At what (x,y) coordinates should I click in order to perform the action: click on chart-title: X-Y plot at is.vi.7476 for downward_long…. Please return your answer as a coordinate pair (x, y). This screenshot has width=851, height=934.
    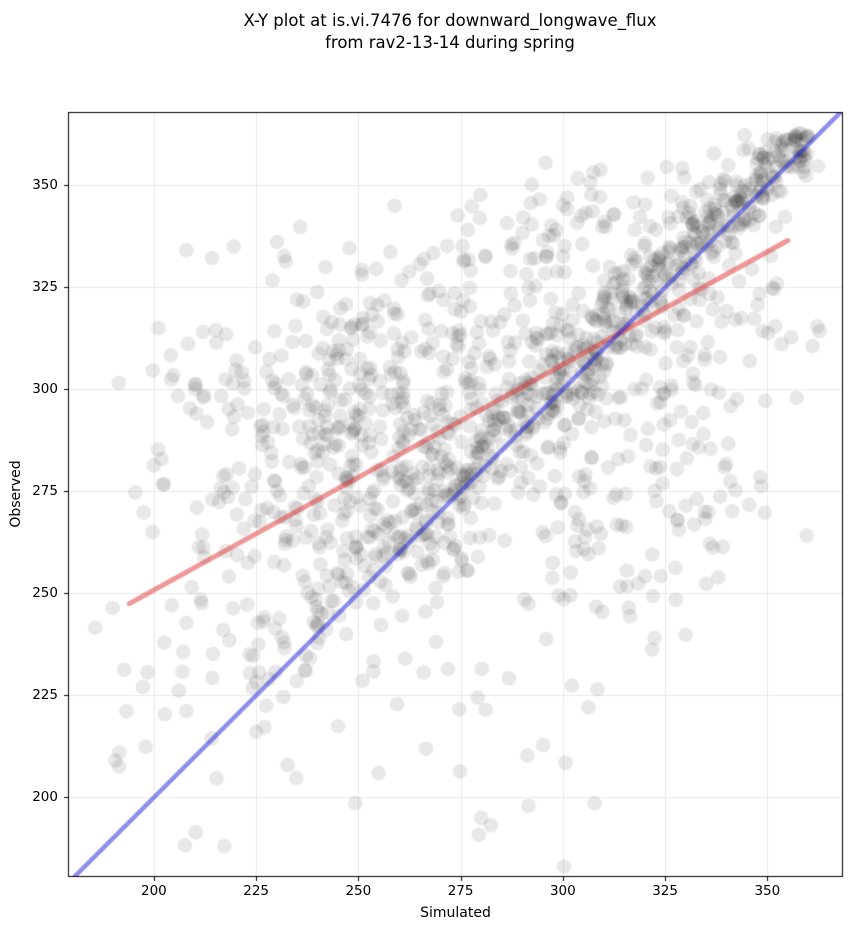
    Looking at the image, I should click on (450, 32).